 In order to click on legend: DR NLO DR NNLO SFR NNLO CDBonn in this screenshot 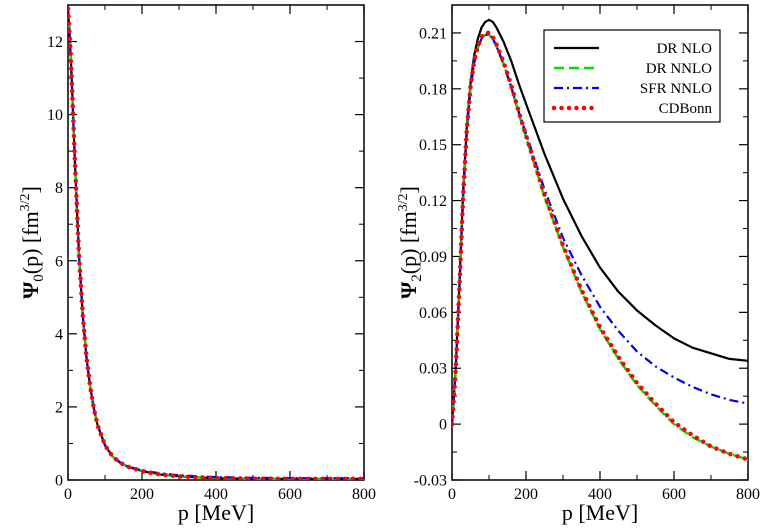, I will do `click(632, 76)`.